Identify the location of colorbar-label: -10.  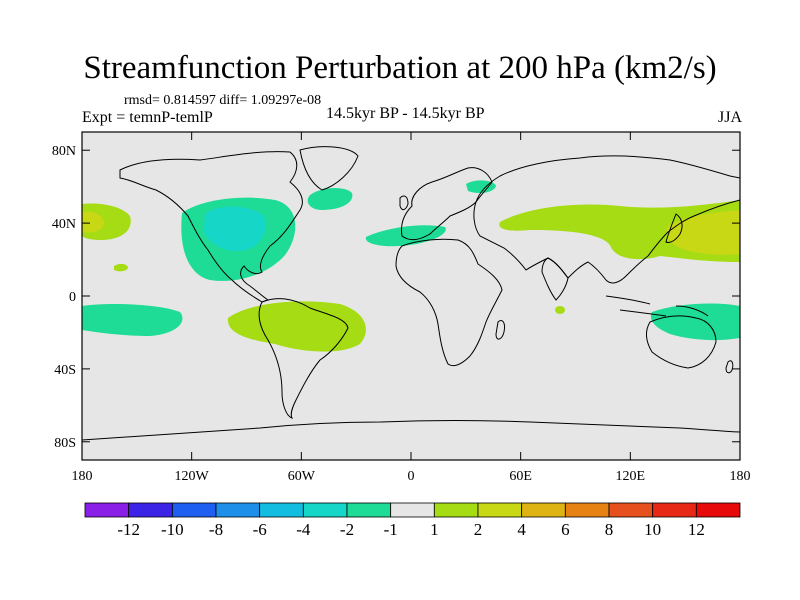
(172, 529).